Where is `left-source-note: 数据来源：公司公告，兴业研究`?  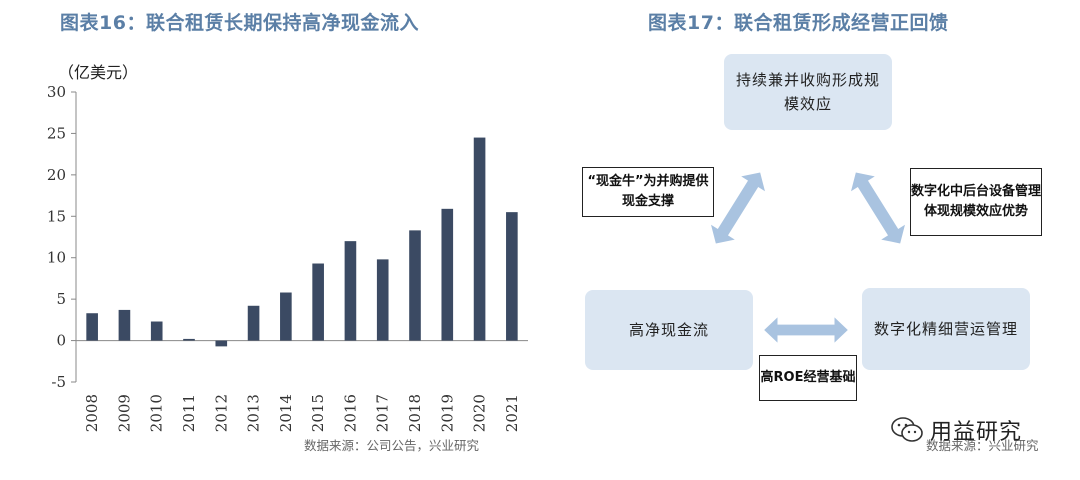
left-source-note: 数据来源：公司公告，兴业研究 is located at coordinates (392, 445).